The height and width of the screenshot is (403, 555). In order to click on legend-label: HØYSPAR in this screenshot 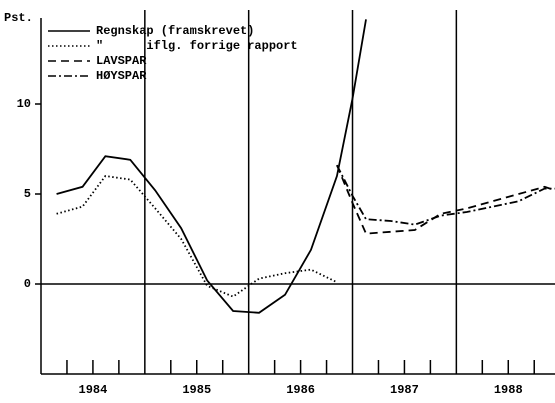, I will do `click(121, 76)`.